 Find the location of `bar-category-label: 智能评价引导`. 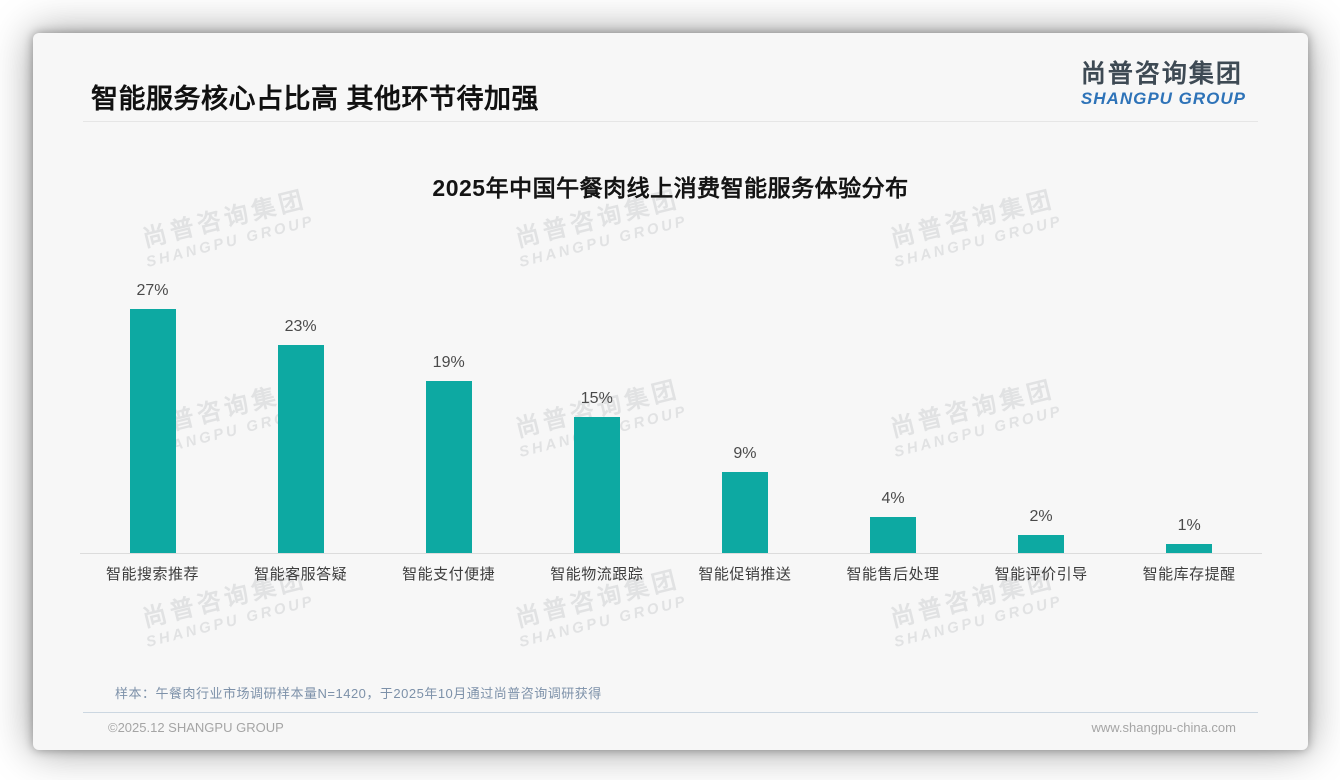

bar-category-label: 智能评价引导 is located at coordinates (1041, 574).